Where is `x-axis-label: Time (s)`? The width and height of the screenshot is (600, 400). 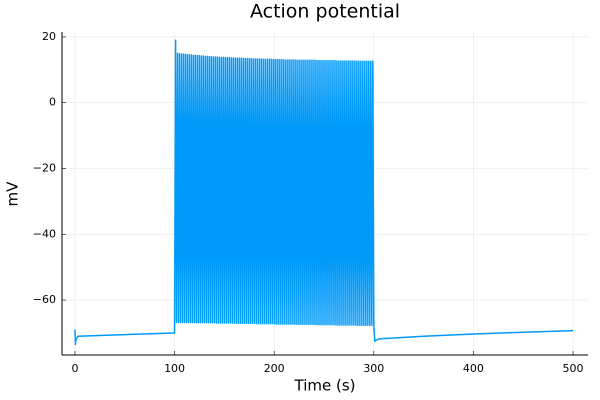 x-axis-label: Time (s) is located at coordinates (325, 386).